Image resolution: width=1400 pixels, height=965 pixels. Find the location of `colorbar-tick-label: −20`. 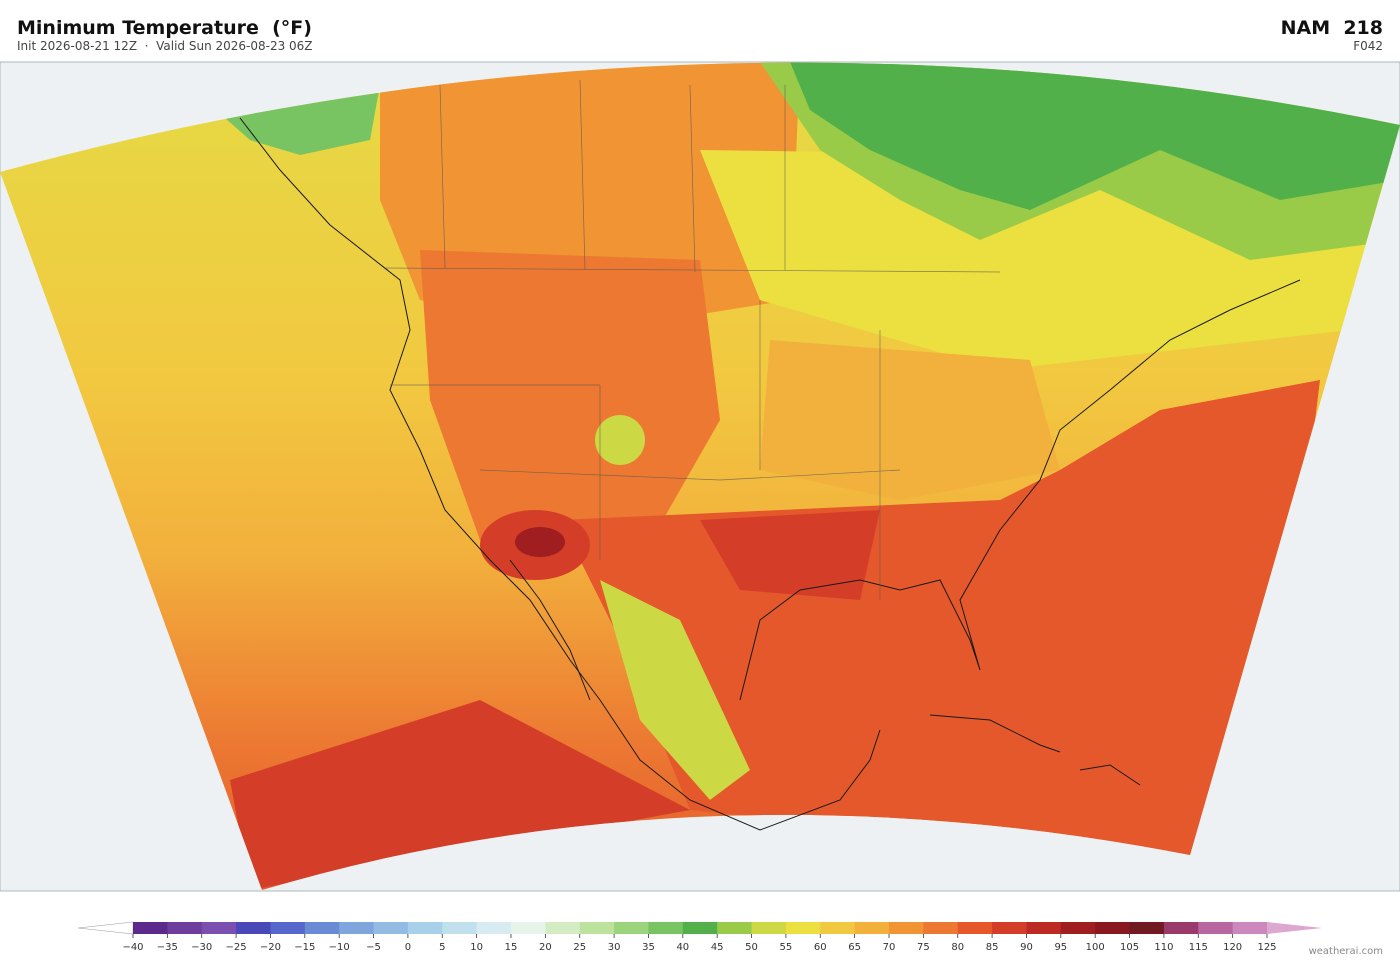

colorbar-tick-label: −20 is located at coordinates (270, 947).